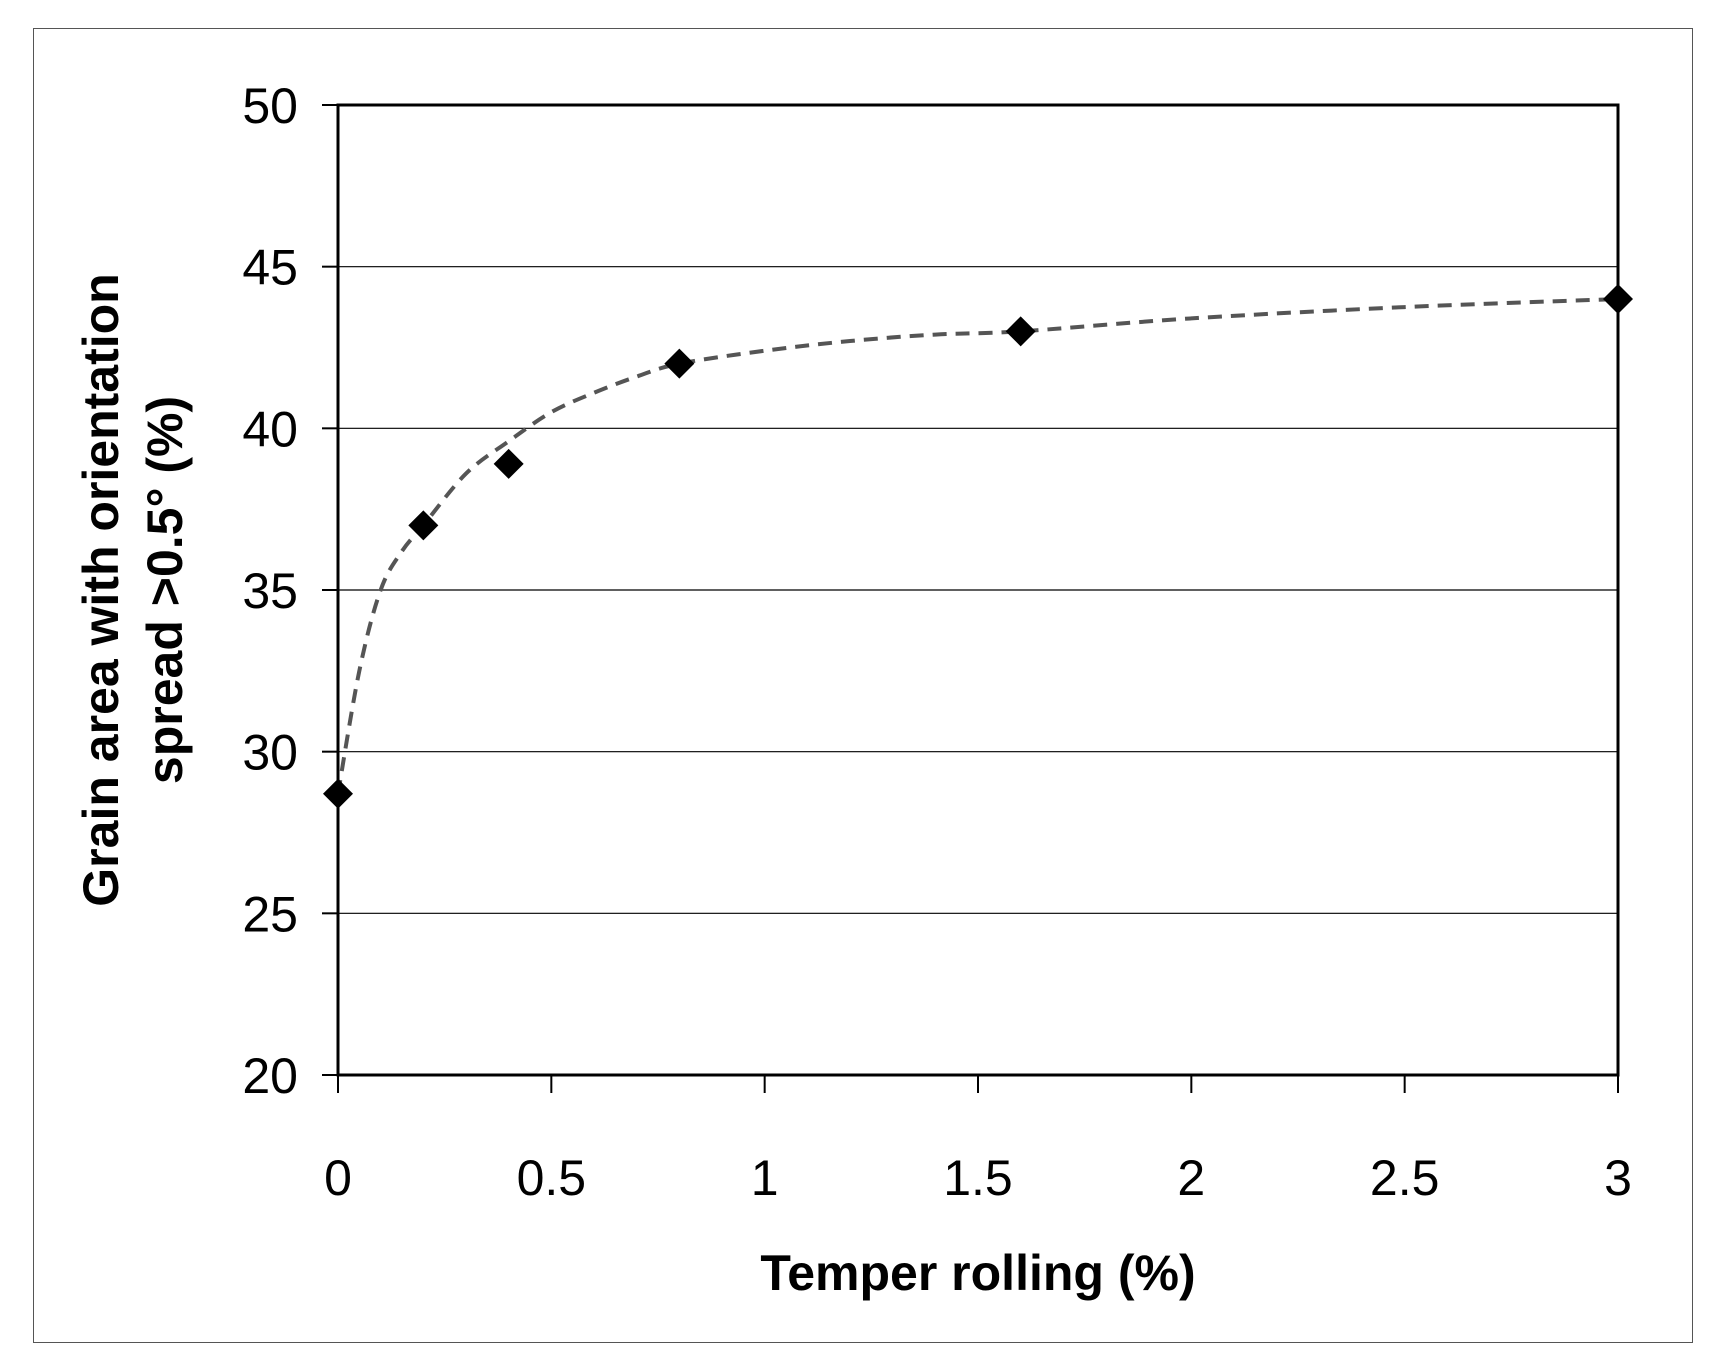  I want to click on y-axis-ticks: 20 25 30 35 40 45 50, so click(290, 591).